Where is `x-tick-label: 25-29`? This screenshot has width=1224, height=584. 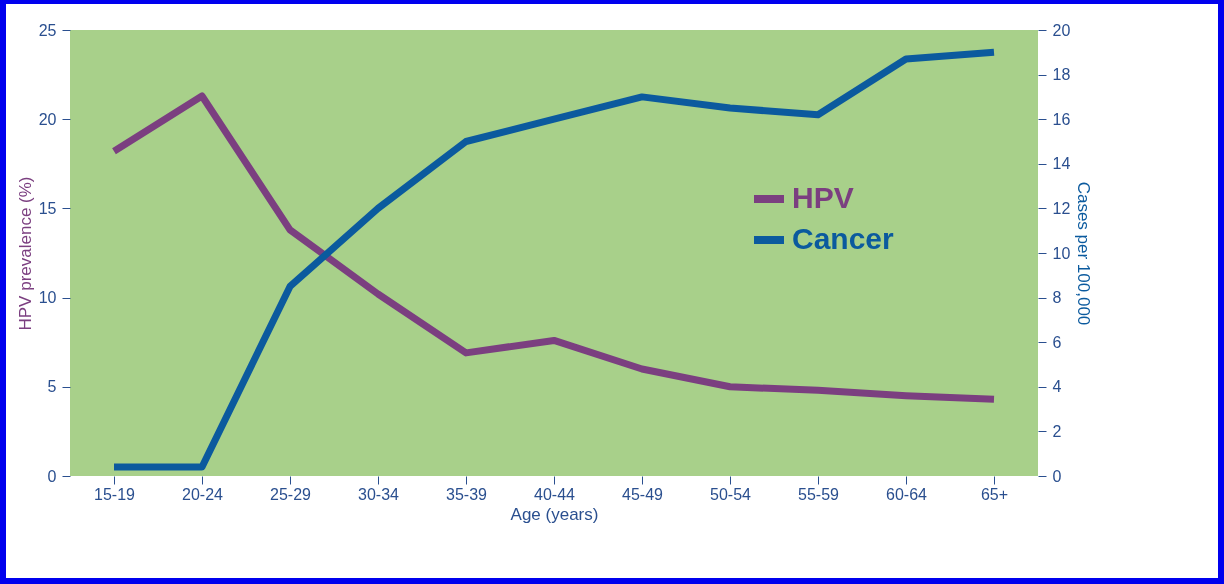
x-tick-label: 25-29 is located at coordinates (291, 494).